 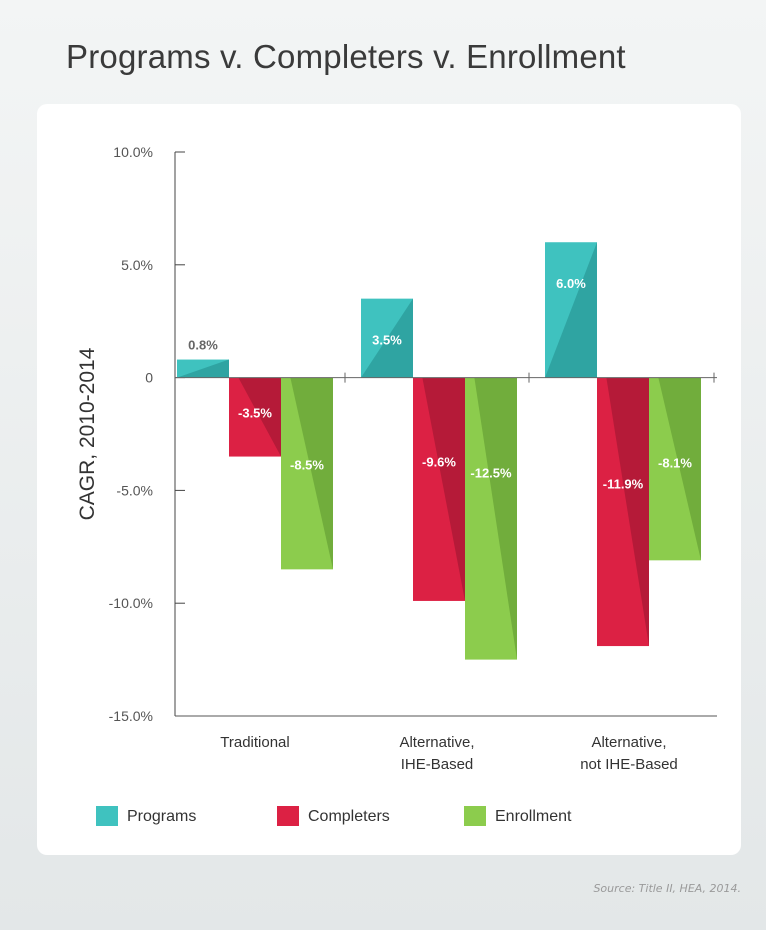 What do you see at coordinates (131, 716) in the screenshot?
I see `y-tick-label: -15.0%` at bounding box center [131, 716].